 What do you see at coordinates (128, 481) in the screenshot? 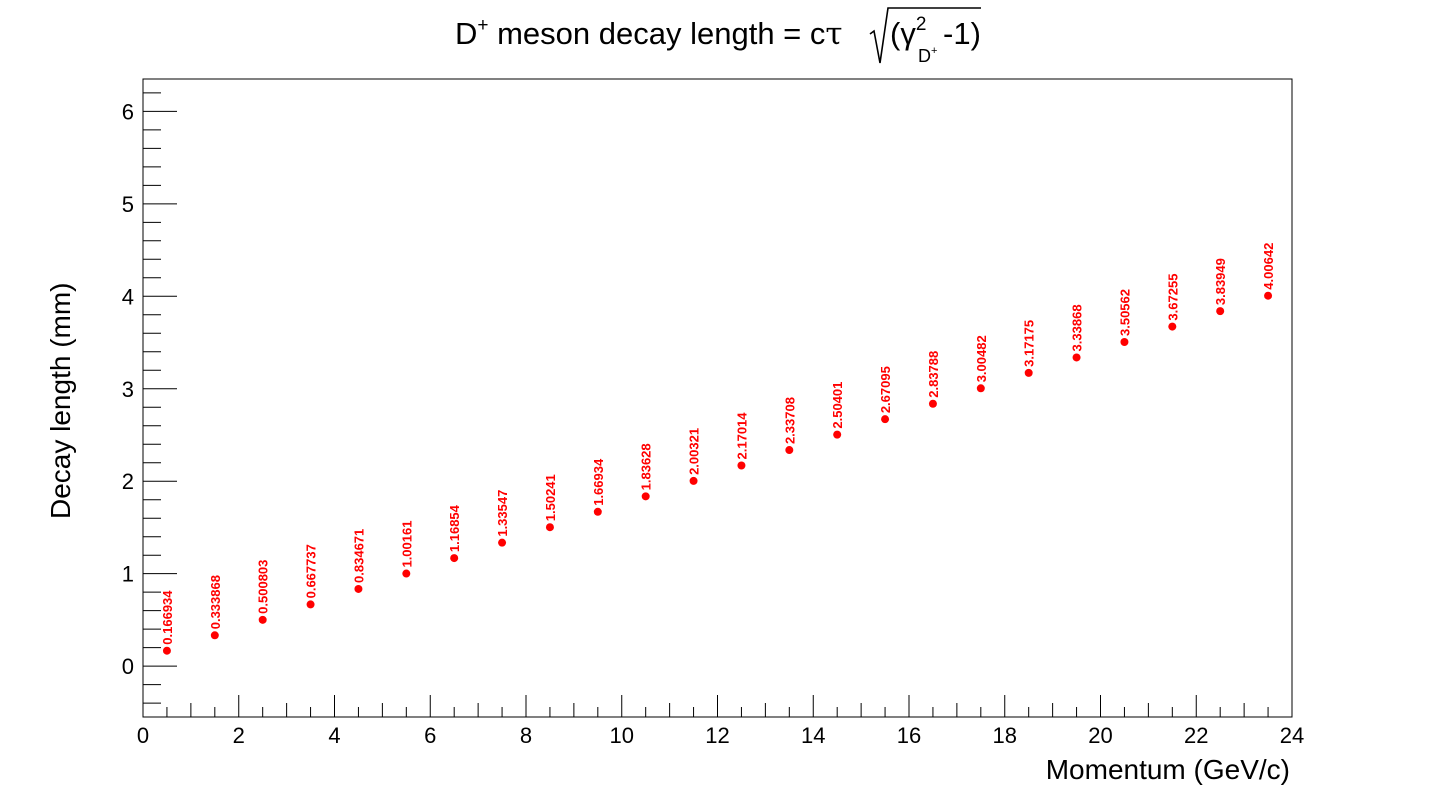
I see `y-tick-label: 2` at bounding box center [128, 481].